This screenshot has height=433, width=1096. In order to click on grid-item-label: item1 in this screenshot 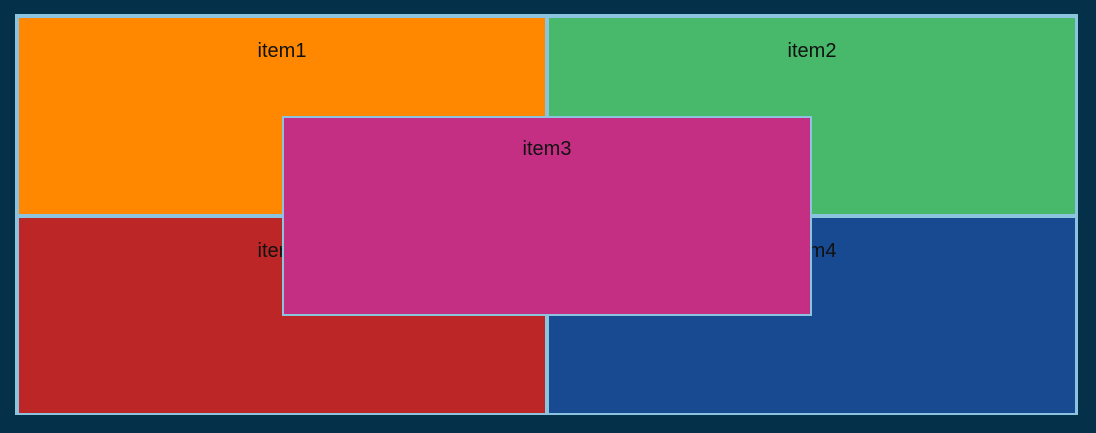, I will do `click(282, 51)`.